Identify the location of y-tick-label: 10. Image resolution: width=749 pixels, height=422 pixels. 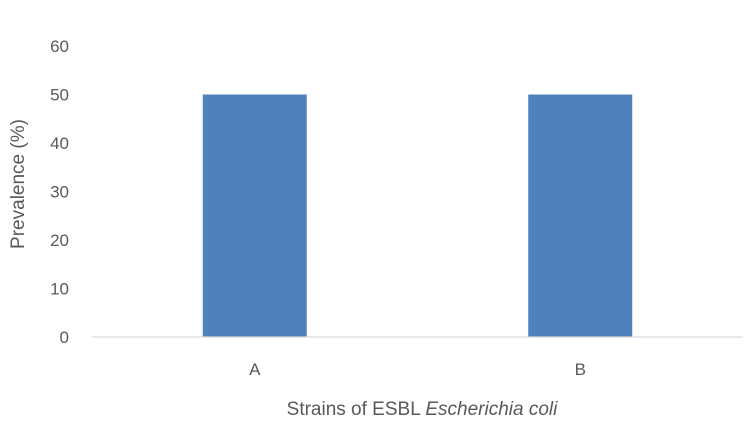
(59, 289).